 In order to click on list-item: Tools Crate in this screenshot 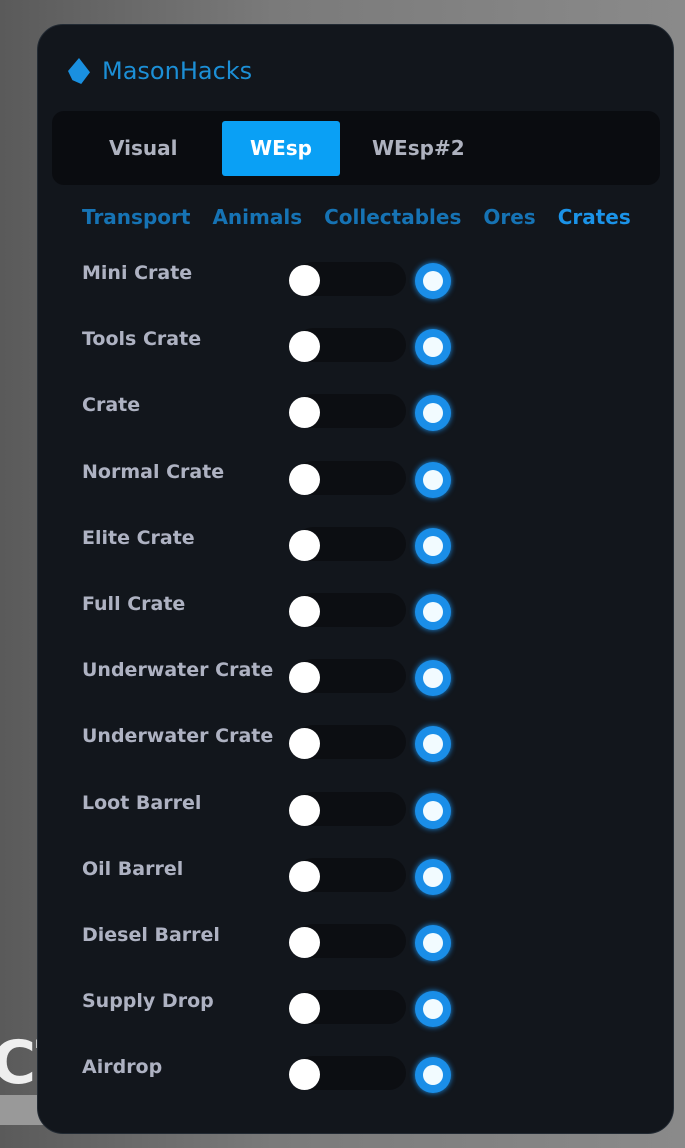, I will do `click(362, 352)`.